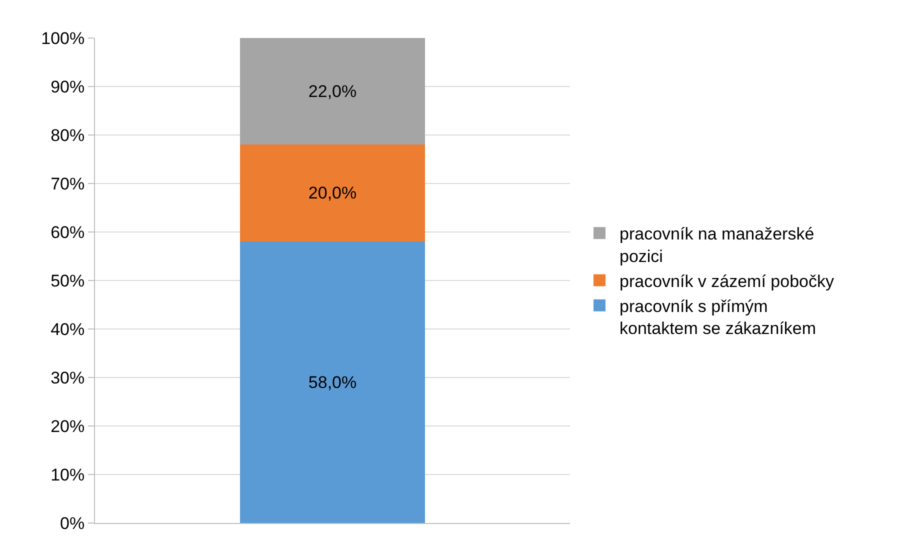 This screenshot has width=900, height=548. Describe the element at coordinates (67, 184) in the screenshot. I see `y-tick-label: 70%` at that location.